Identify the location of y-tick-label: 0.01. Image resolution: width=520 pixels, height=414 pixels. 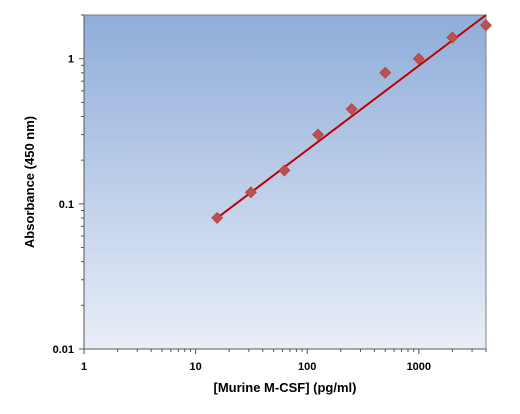
(63, 350).